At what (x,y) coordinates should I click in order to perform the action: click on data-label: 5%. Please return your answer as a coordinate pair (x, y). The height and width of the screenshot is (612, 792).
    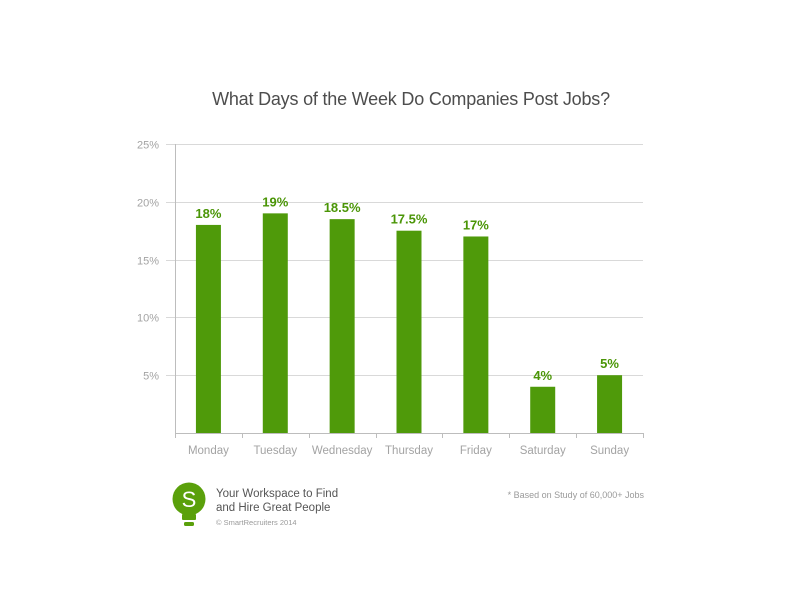
    Looking at the image, I should click on (609, 363).